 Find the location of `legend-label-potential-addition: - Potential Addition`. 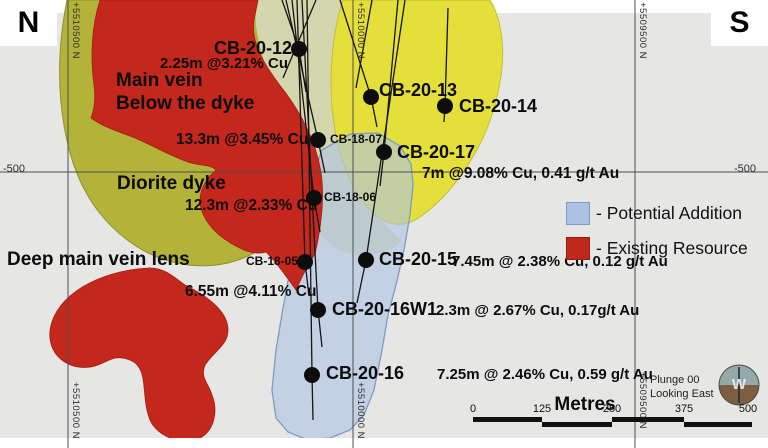

legend-label-potential-addition: - Potential Addition is located at coordinates (669, 213).